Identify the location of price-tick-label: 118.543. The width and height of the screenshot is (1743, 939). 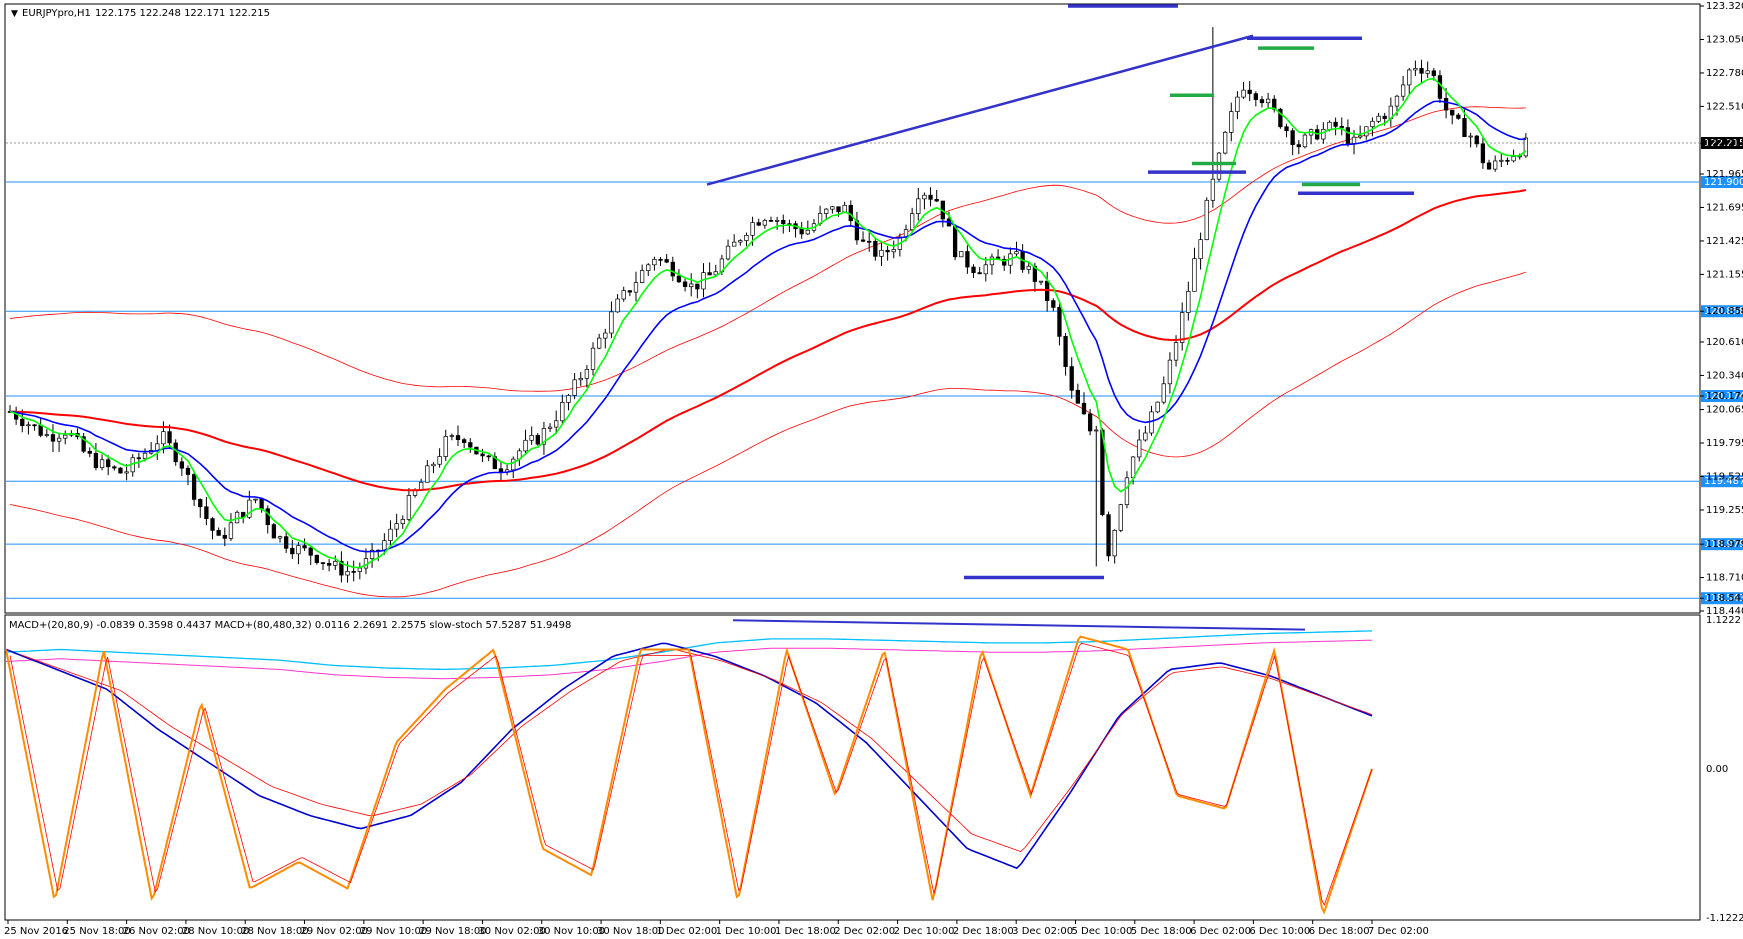
(1724, 598).